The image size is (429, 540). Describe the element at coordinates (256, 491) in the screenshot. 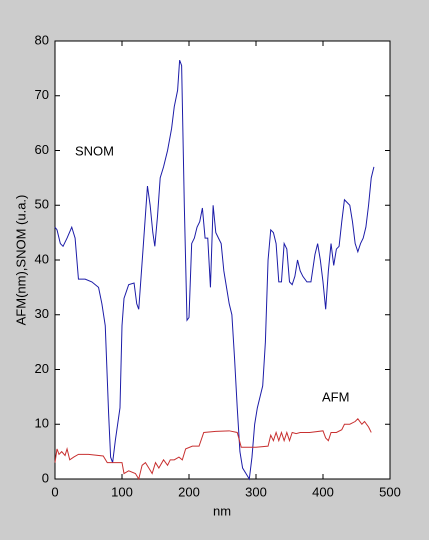

I see `x-tick-label: 300` at that location.